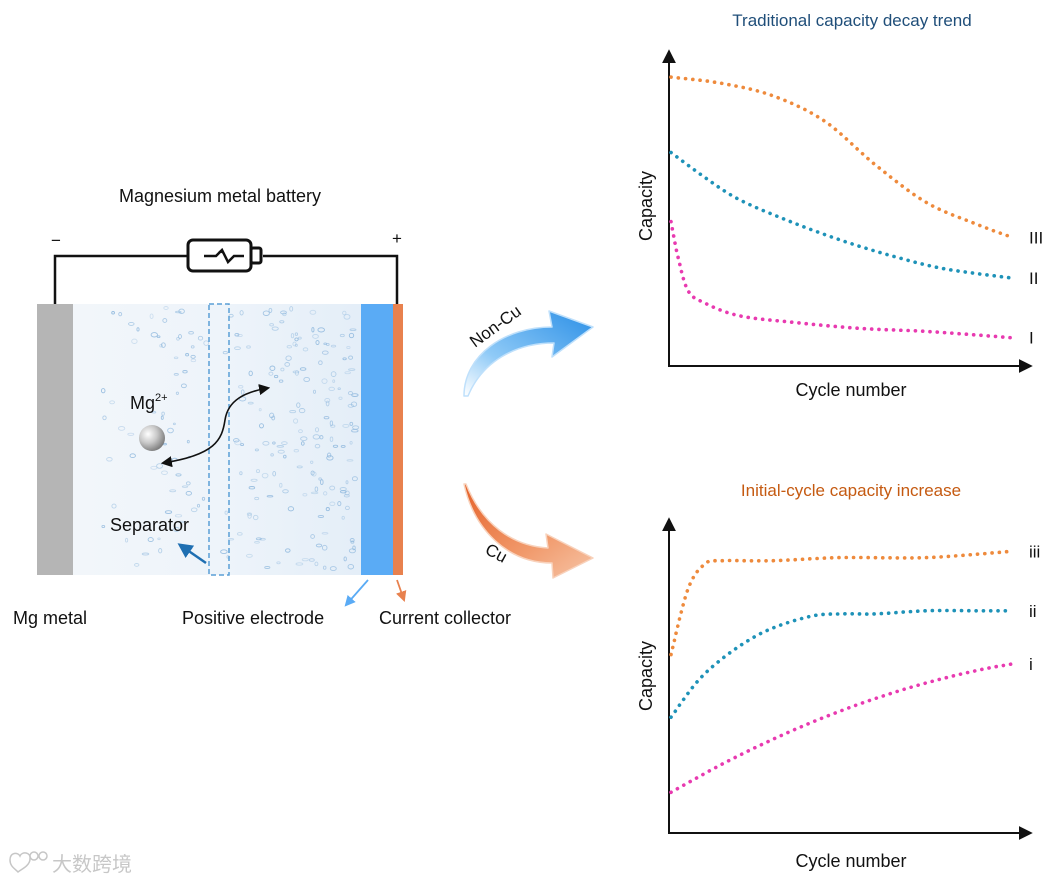  What do you see at coordinates (192, 554) in the screenshot?
I see `separator-pointer-arrow` at bounding box center [192, 554].